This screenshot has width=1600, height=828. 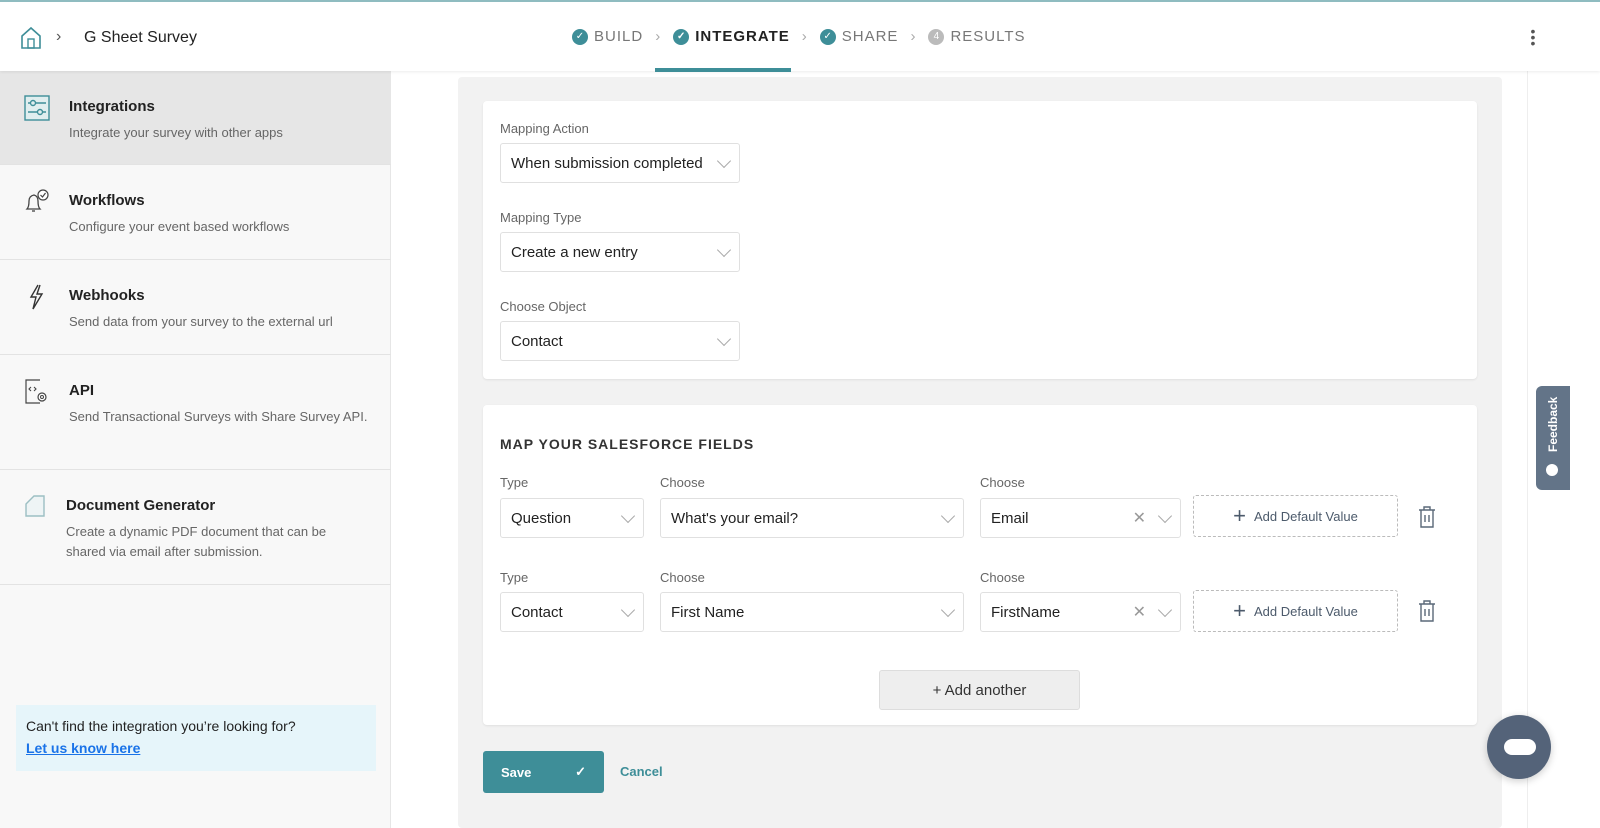 I want to click on mapping-action-label: Mapping Action, so click(x=544, y=128).